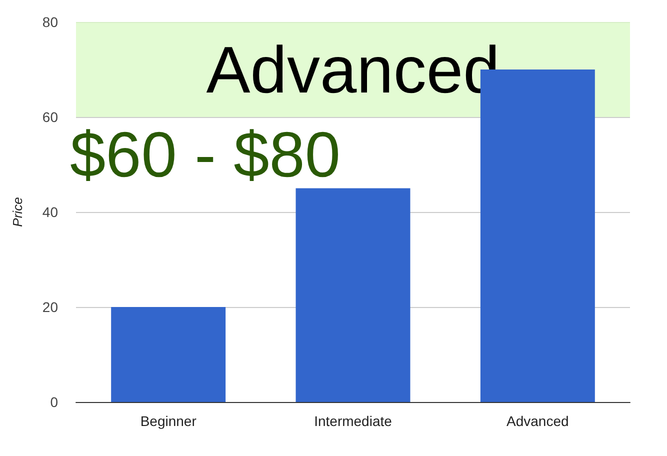  What do you see at coordinates (54, 402) in the screenshot?
I see `y-tick-label: 0` at bounding box center [54, 402].